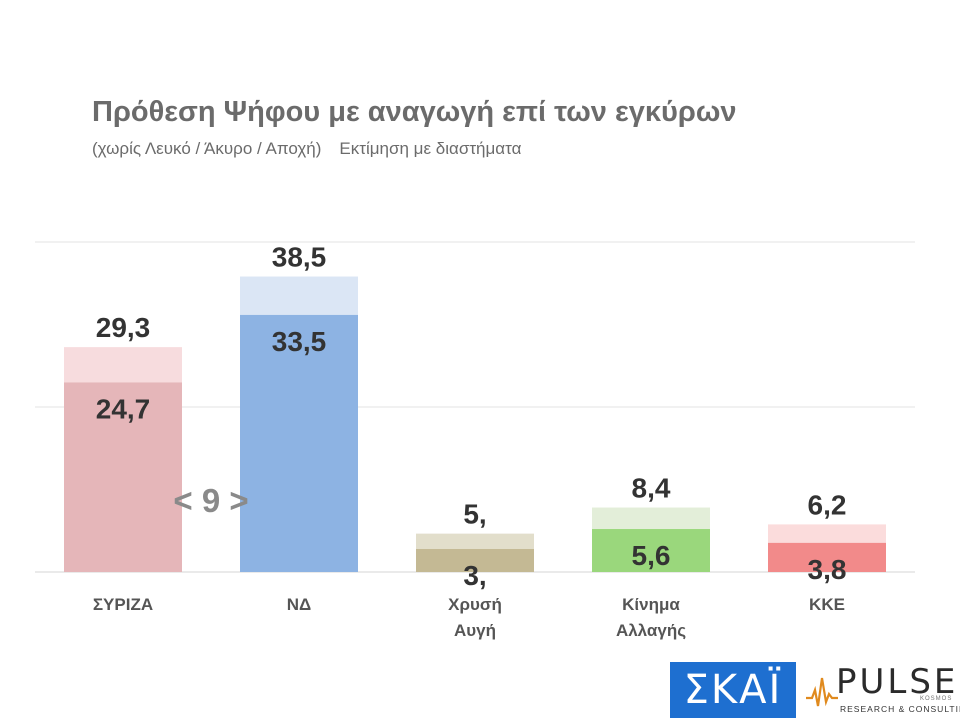  I want to click on chart-title: Πρόθεση Ψήφου με αναγωγή επί των εγκύρων, so click(414, 112).